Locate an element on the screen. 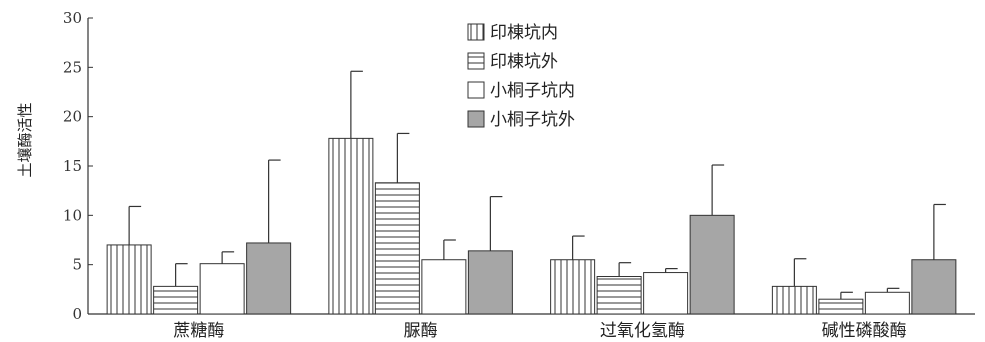  category-label: 脲酶 is located at coordinates (421, 331).